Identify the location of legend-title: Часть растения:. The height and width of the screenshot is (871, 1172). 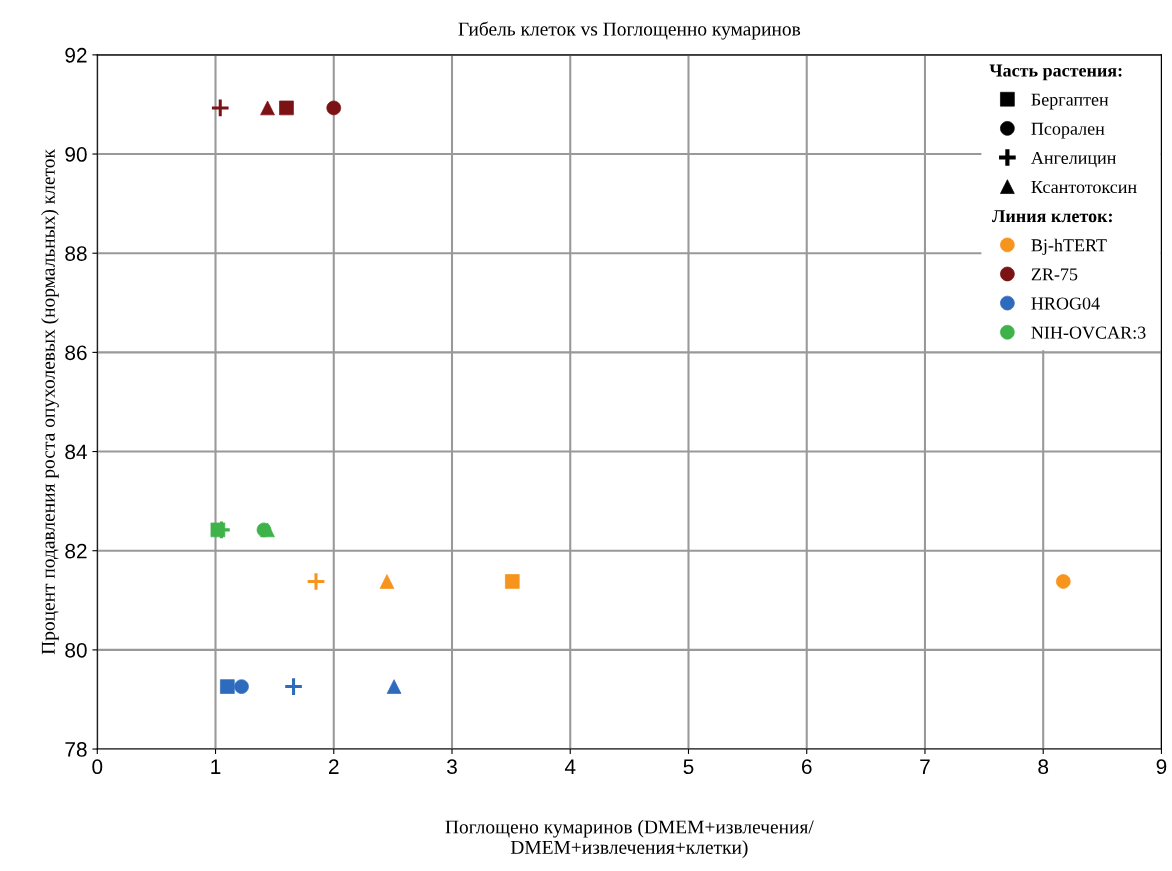
(1055, 72).